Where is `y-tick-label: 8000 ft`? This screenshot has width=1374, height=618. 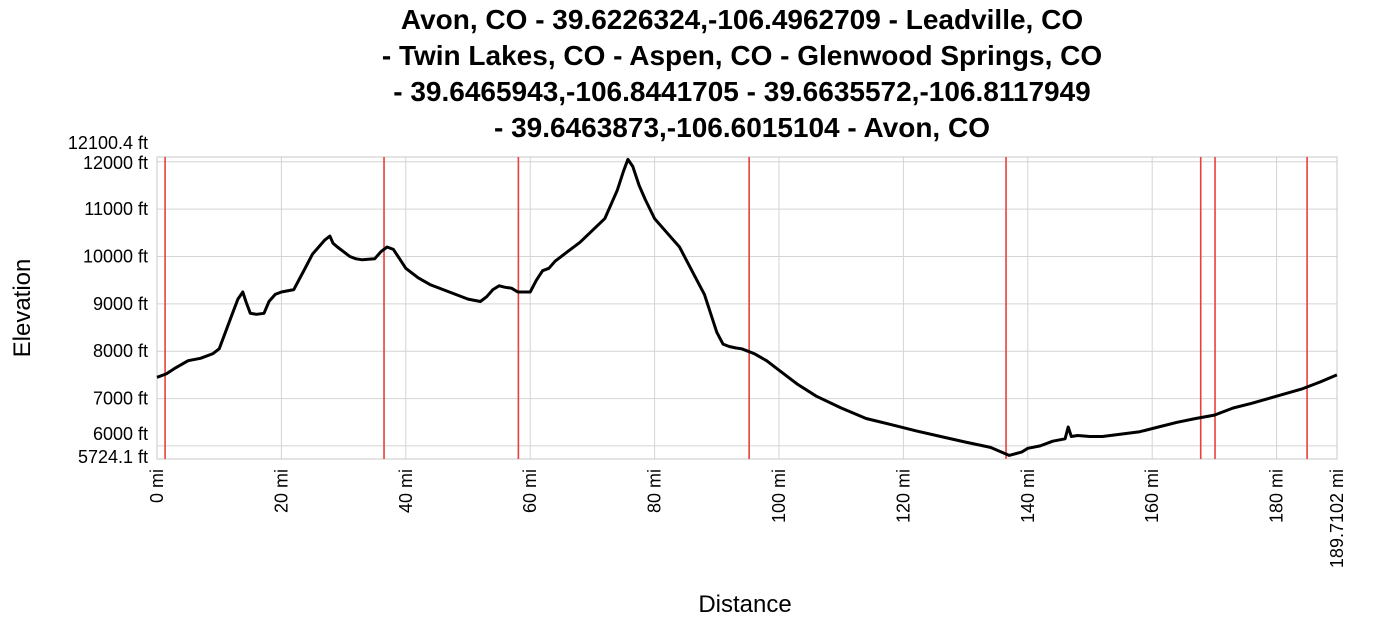 y-tick-label: 8000 ft is located at coordinates (120, 351).